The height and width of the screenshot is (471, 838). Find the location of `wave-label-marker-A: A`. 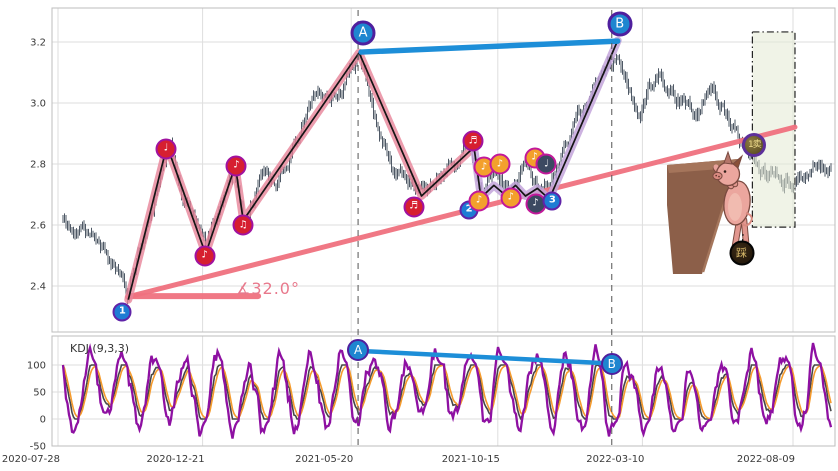

wave-label-marker-A: A is located at coordinates (363, 33).